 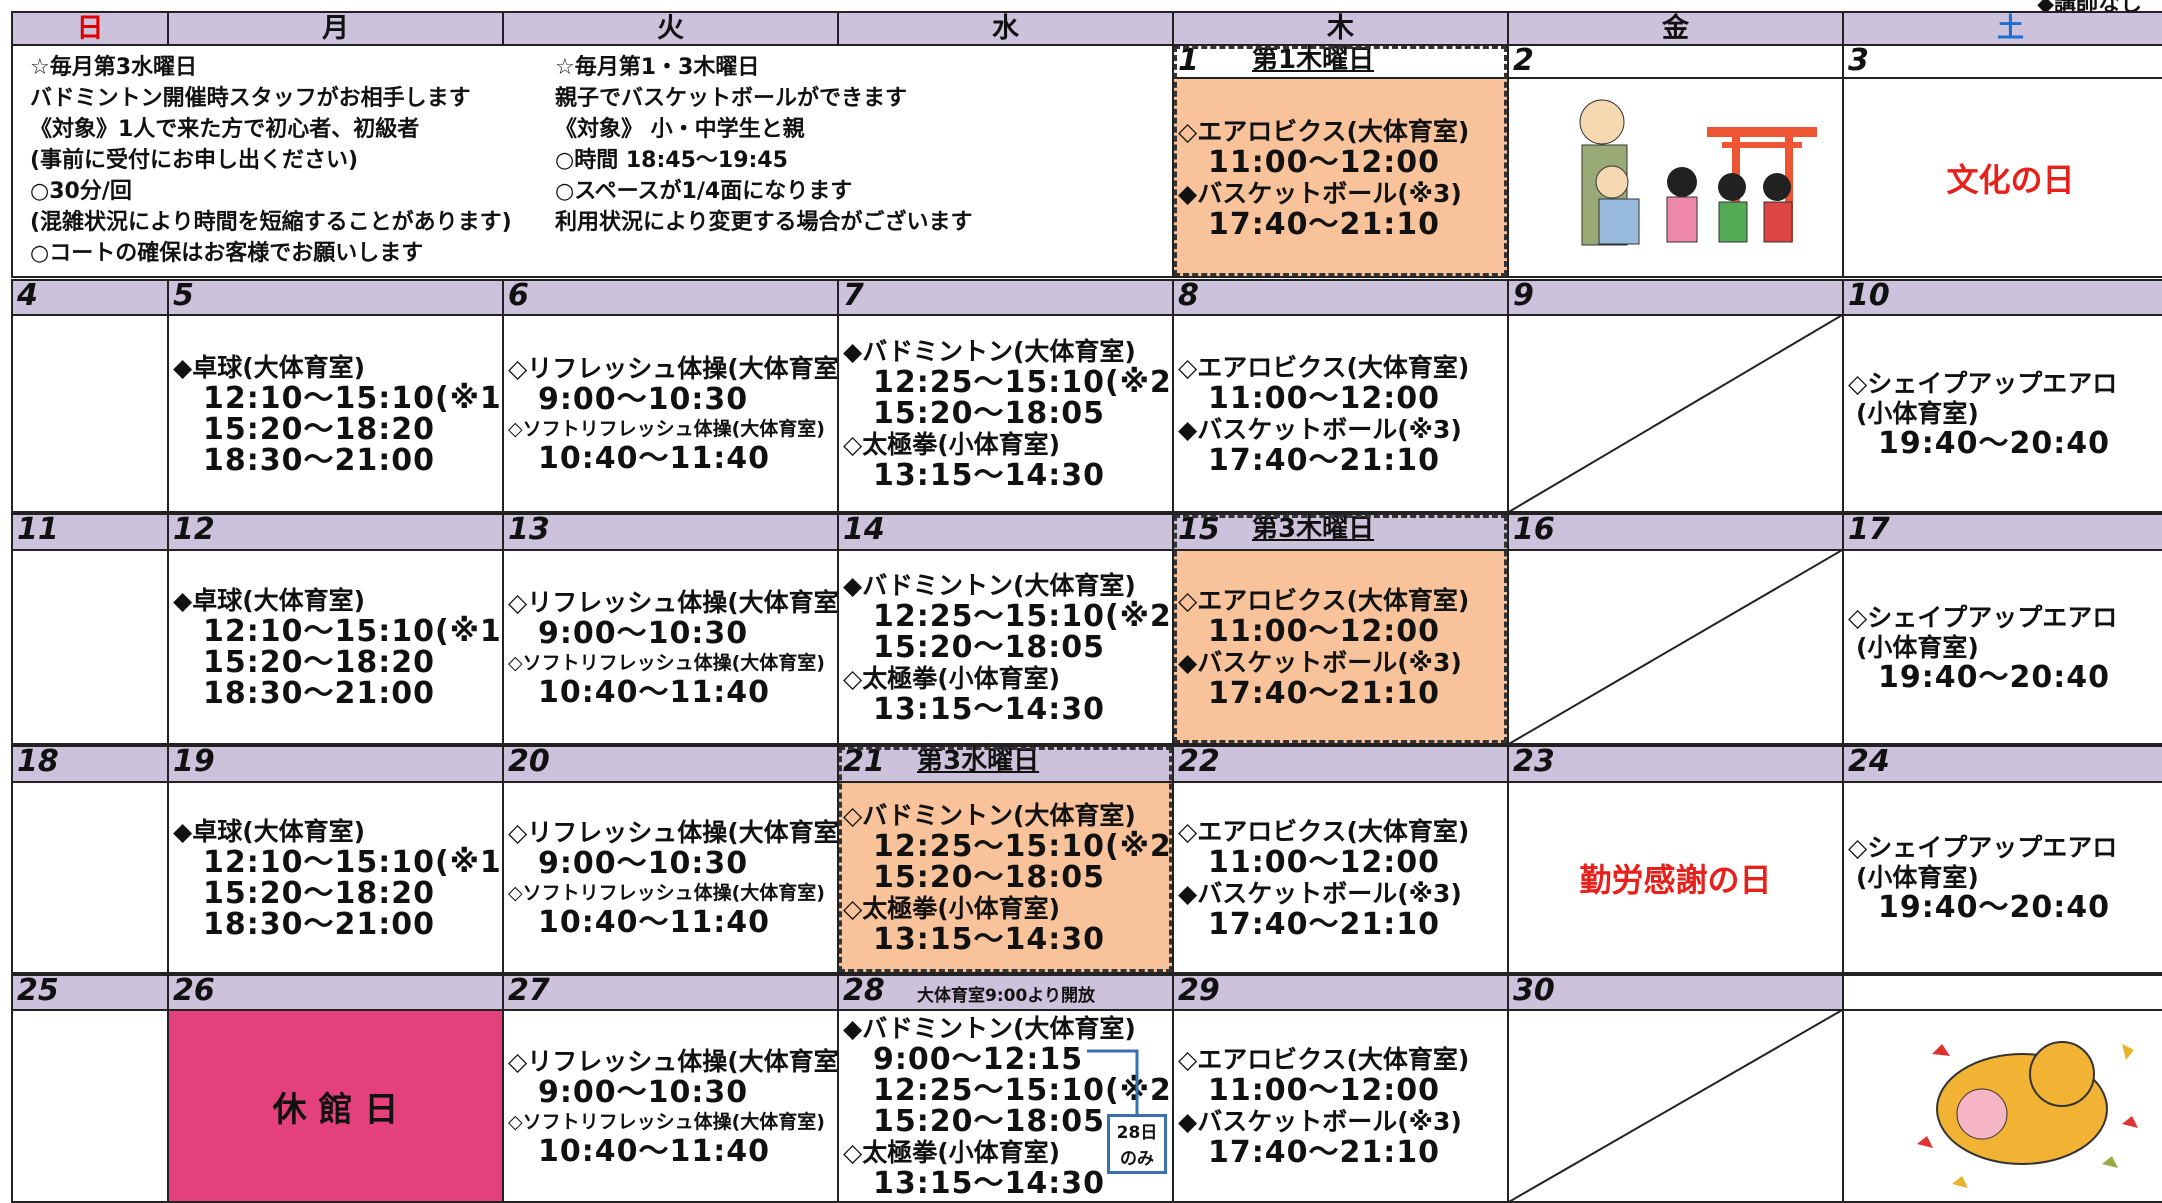 What do you see at coordinates (670, 28) in the screenshot?
I see `weekday-header: 火` at bounding box center [670, 28].